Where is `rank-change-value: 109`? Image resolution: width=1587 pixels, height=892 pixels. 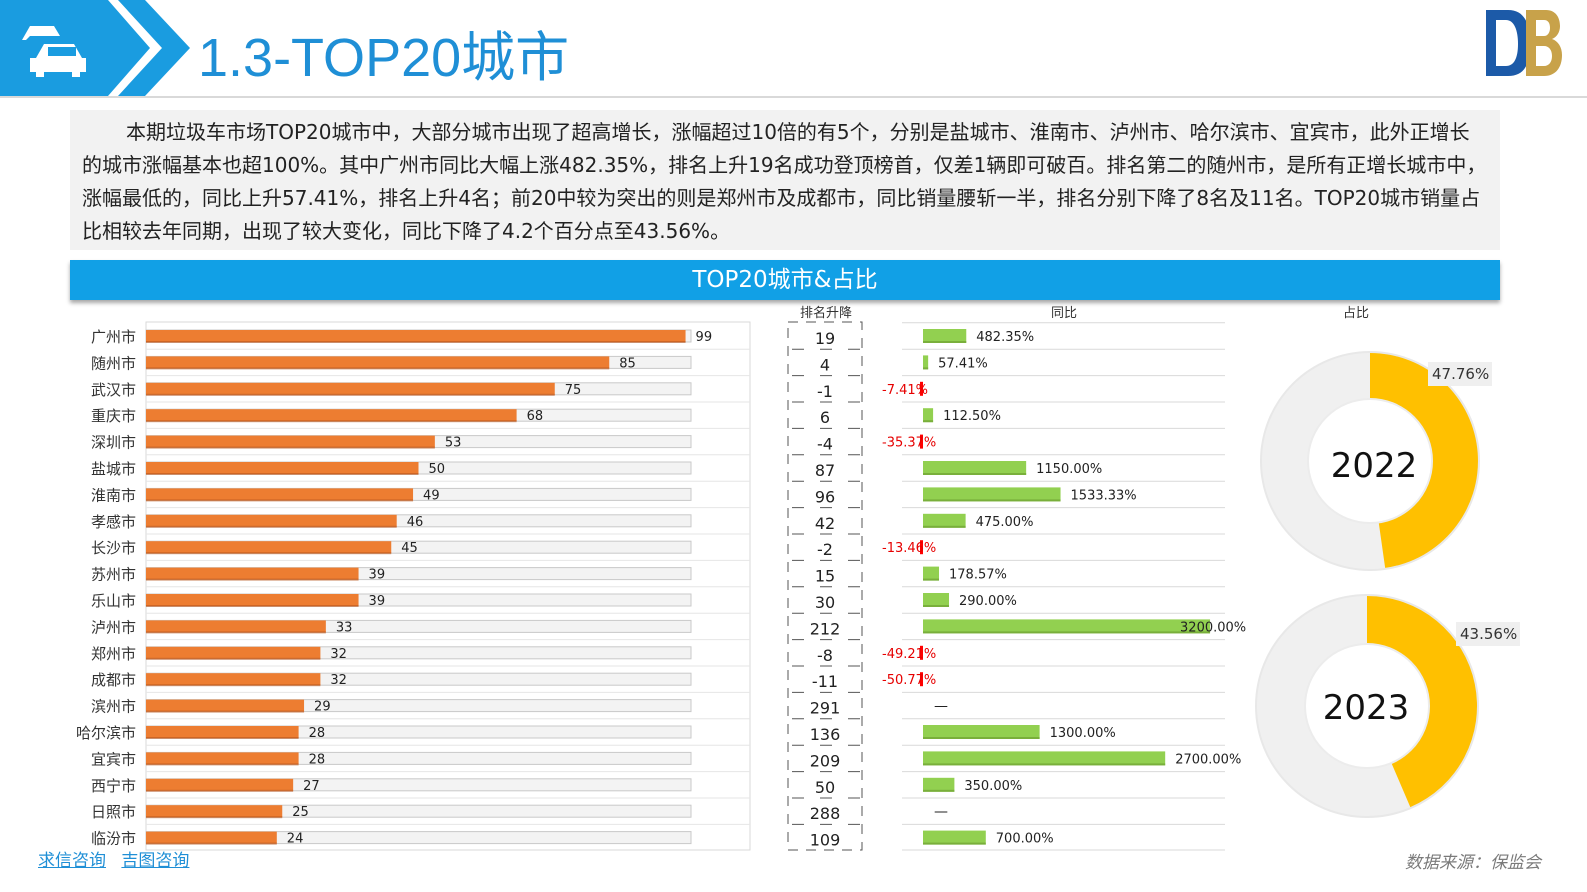
rank-change-value: 109 is located at coordinates (825, 840).